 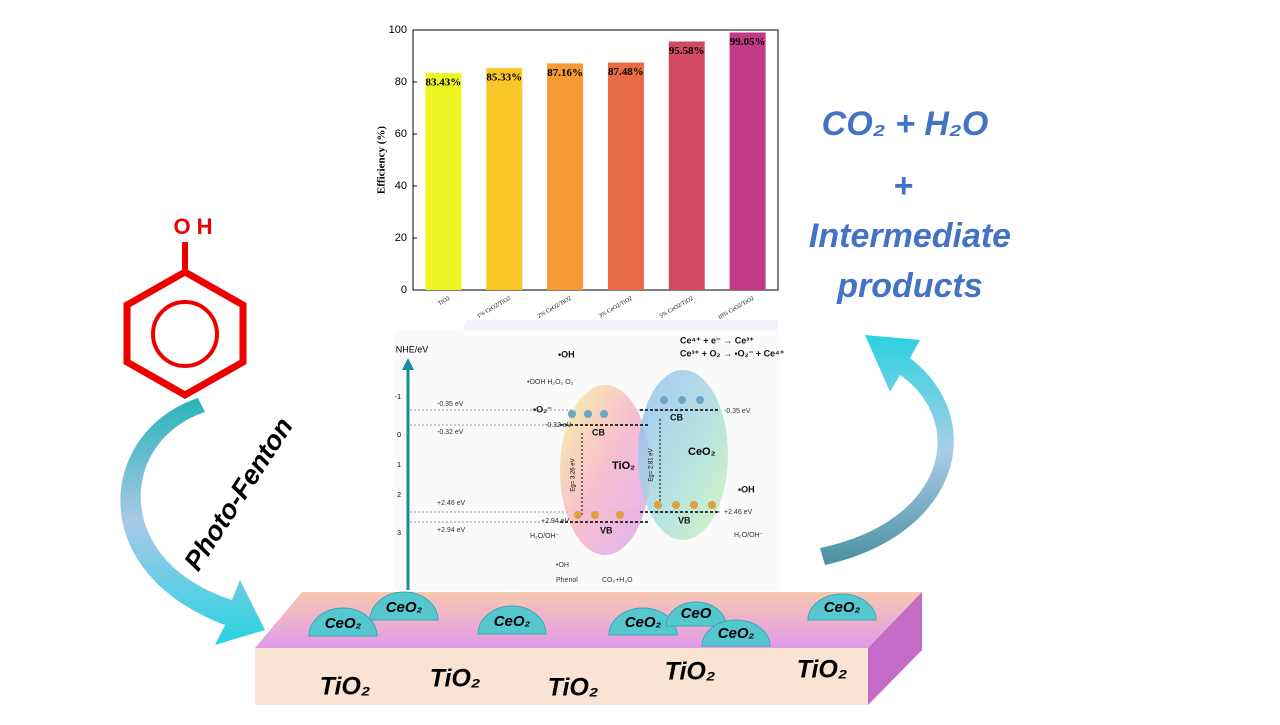 I want to click on ceo2-particles: CeO₂ CeO₂ CeO₂ CeO₂ CeO CeO₂ CeO₂, so click(x=592, y=619).